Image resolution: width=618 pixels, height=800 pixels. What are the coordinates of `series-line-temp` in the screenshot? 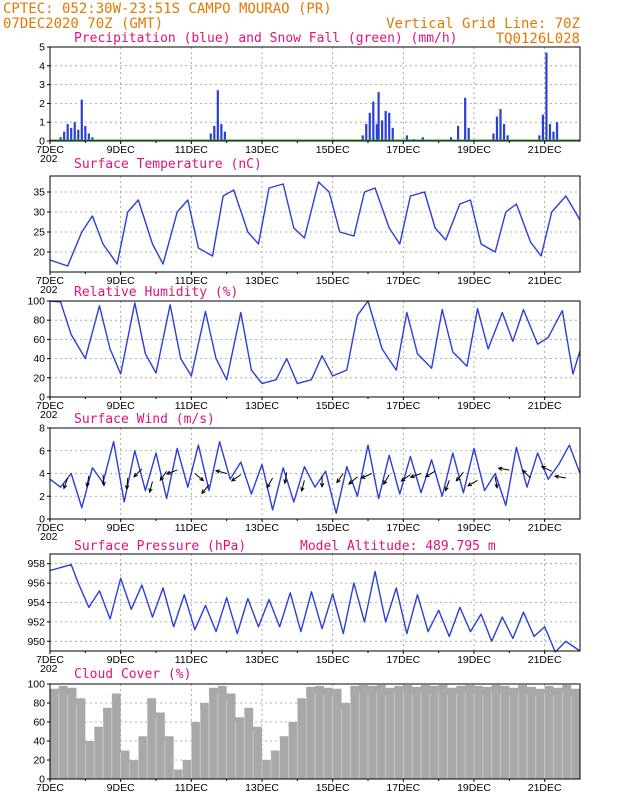 It's located at (315, 224).